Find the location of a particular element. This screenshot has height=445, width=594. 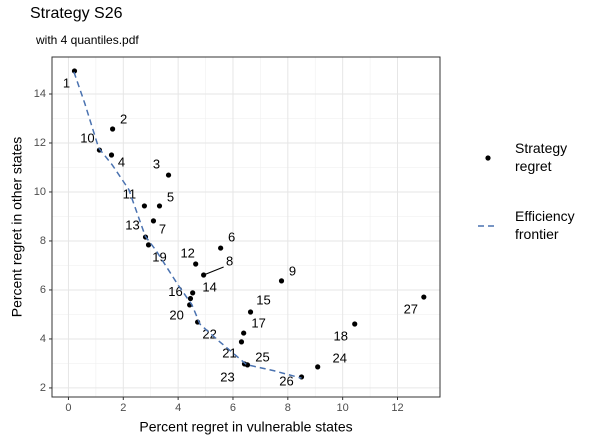

point-label: 1 is located at coordinates (66, 82).